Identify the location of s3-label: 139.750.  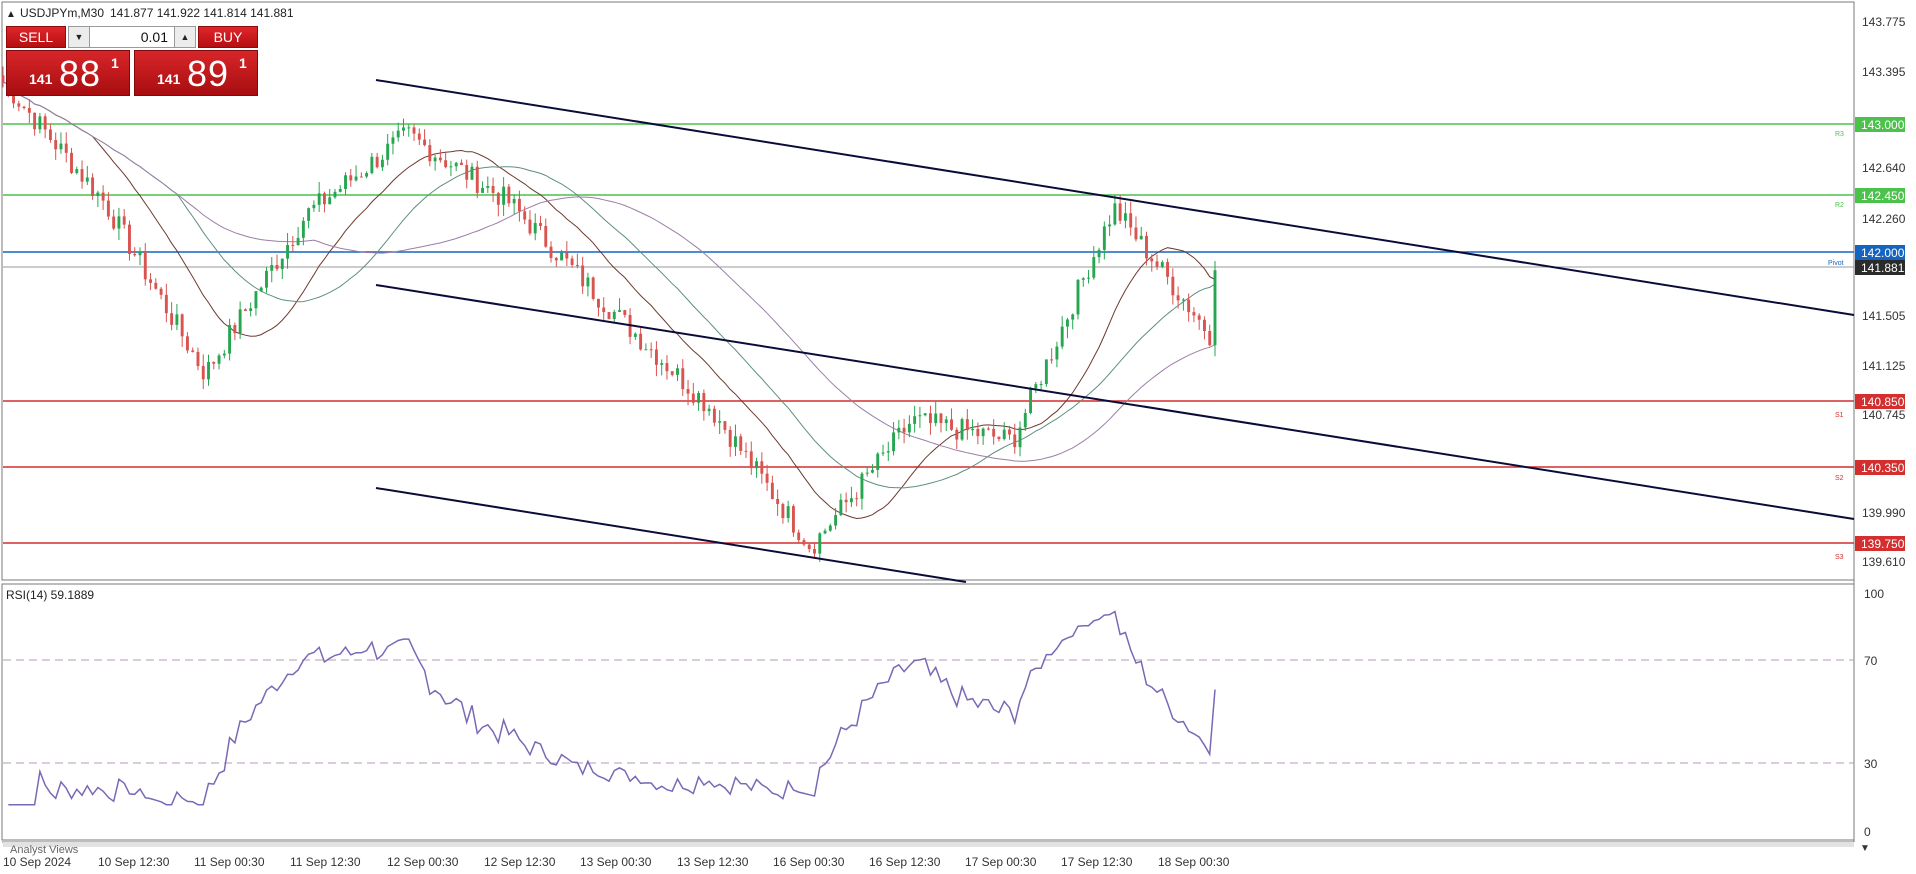
(1883, 544).